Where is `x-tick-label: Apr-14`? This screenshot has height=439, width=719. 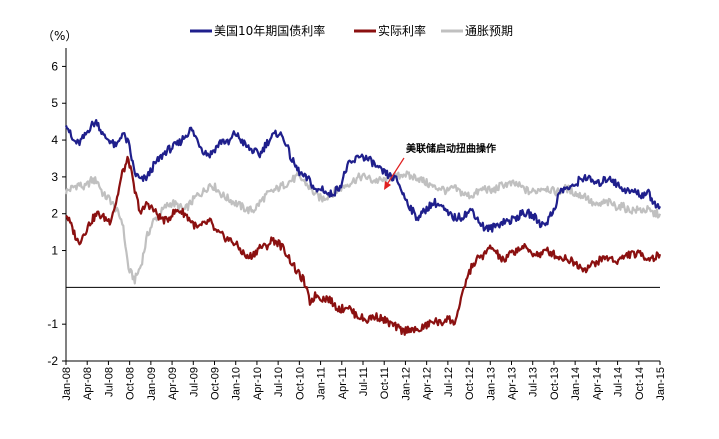 x-tick-label: Apr-14 is located at coordinates (597, 383).